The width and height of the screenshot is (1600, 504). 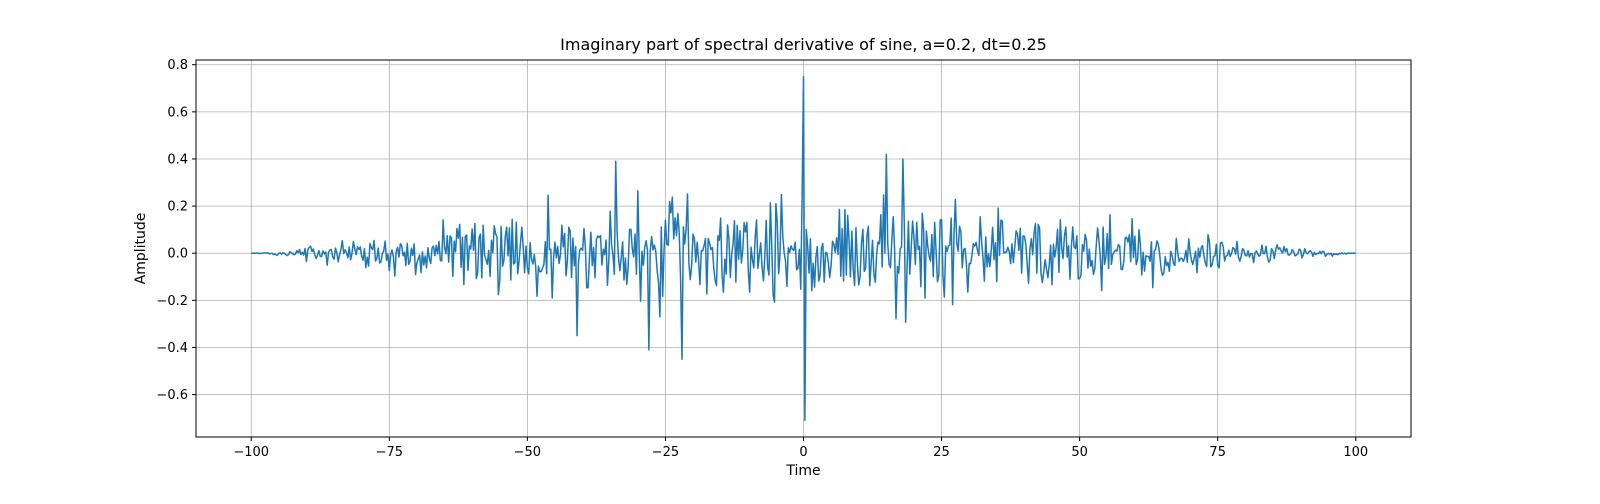 What do you see at coordinates (1079, 452) in the screenshot?
I see `x-tick-label: 50` at bounding box center [1079, 452].